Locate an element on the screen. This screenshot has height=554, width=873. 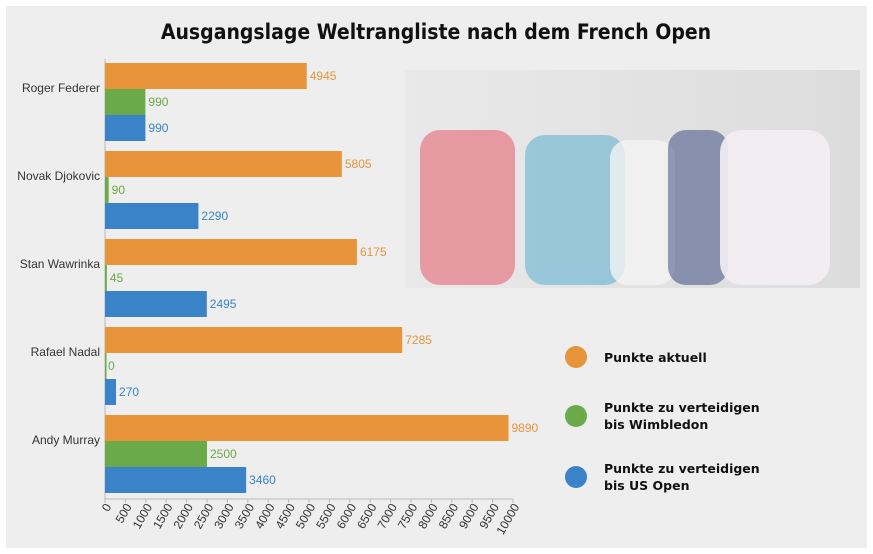
category-label: Novak Djokovic is located at coordinates (58, 176).